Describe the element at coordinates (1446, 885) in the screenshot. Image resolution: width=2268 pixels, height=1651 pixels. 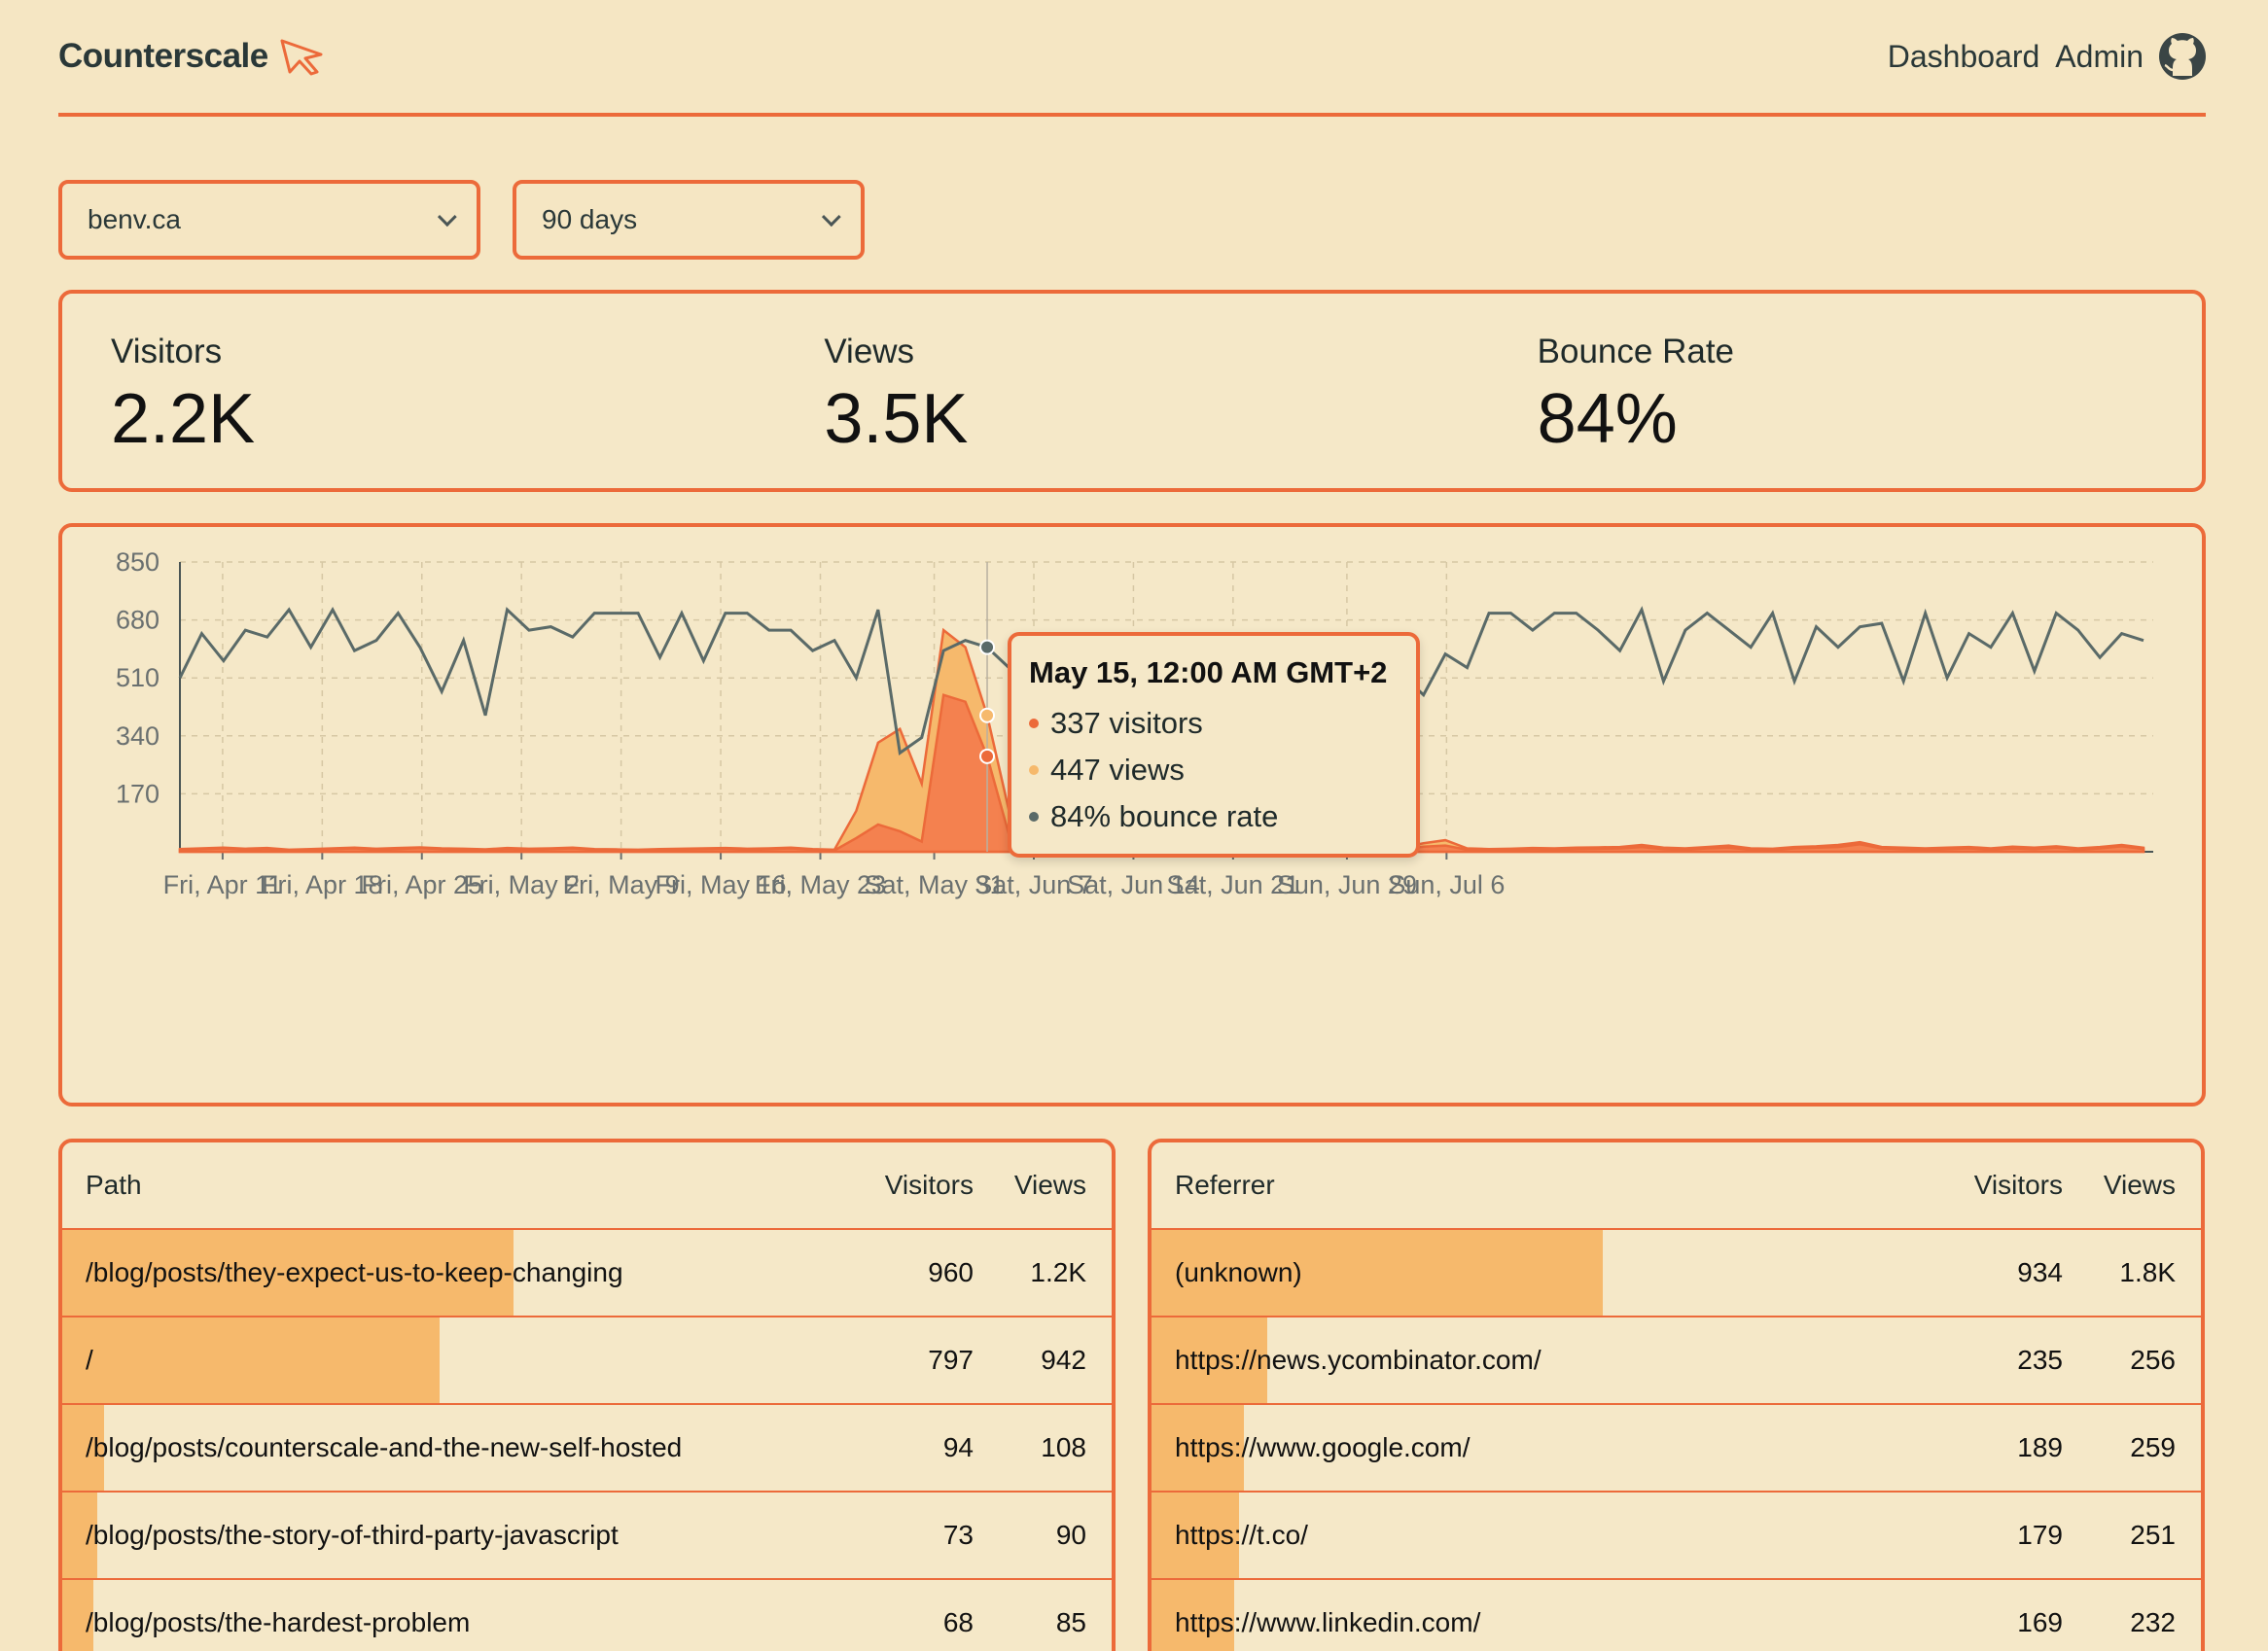
I see `x-tick-label: Sun, Jul 6` at that location.